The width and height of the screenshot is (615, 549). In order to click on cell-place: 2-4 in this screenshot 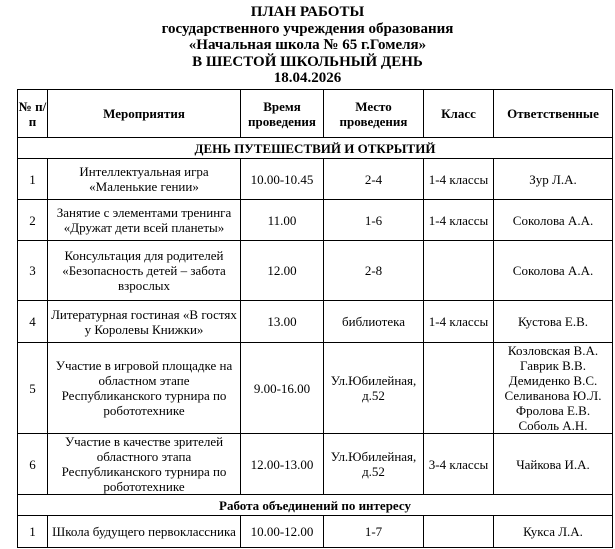, I will do `click(373, 179)`.